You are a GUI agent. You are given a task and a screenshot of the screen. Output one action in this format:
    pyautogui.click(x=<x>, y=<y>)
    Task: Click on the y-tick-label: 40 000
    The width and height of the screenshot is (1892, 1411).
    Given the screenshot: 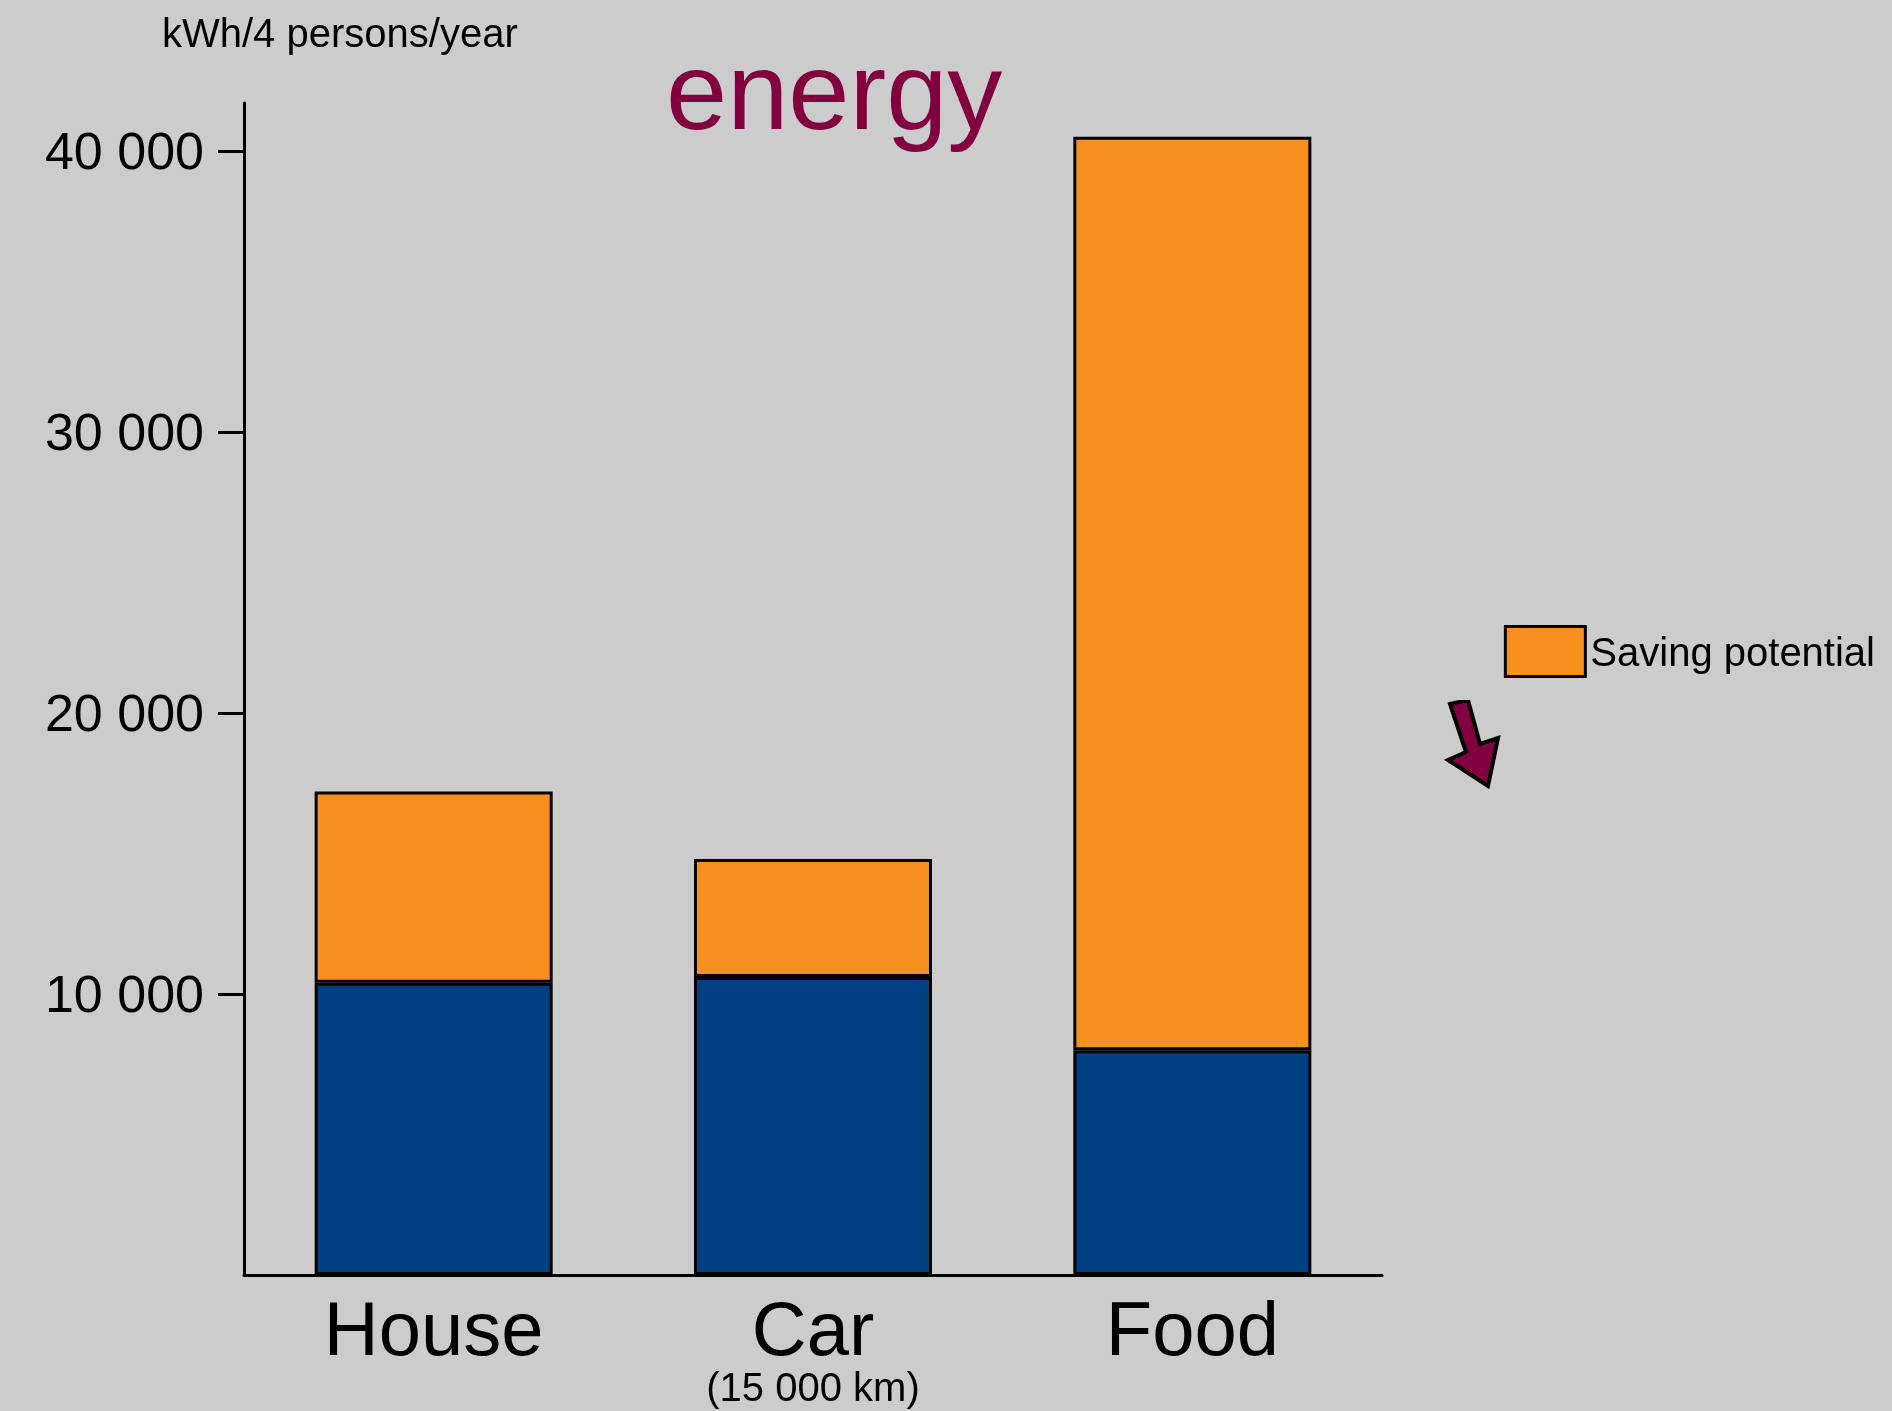 What is the action you would take?
    pyautogui.click(x=124, y=150)
    